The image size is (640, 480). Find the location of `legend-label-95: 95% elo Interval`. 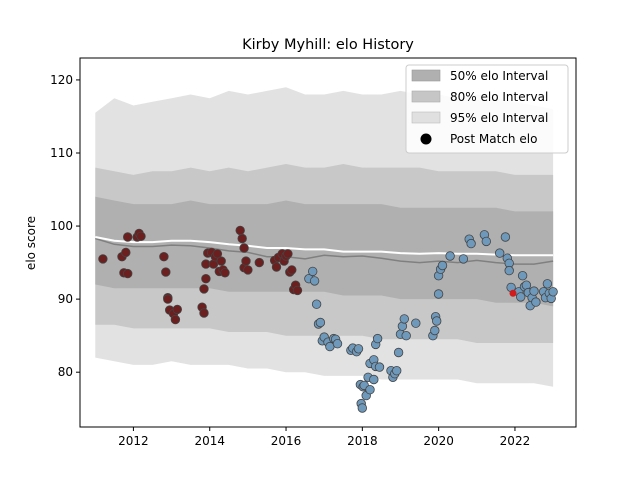

legend-label-95: 95% elo Interval is located at coordinates (499, 118).